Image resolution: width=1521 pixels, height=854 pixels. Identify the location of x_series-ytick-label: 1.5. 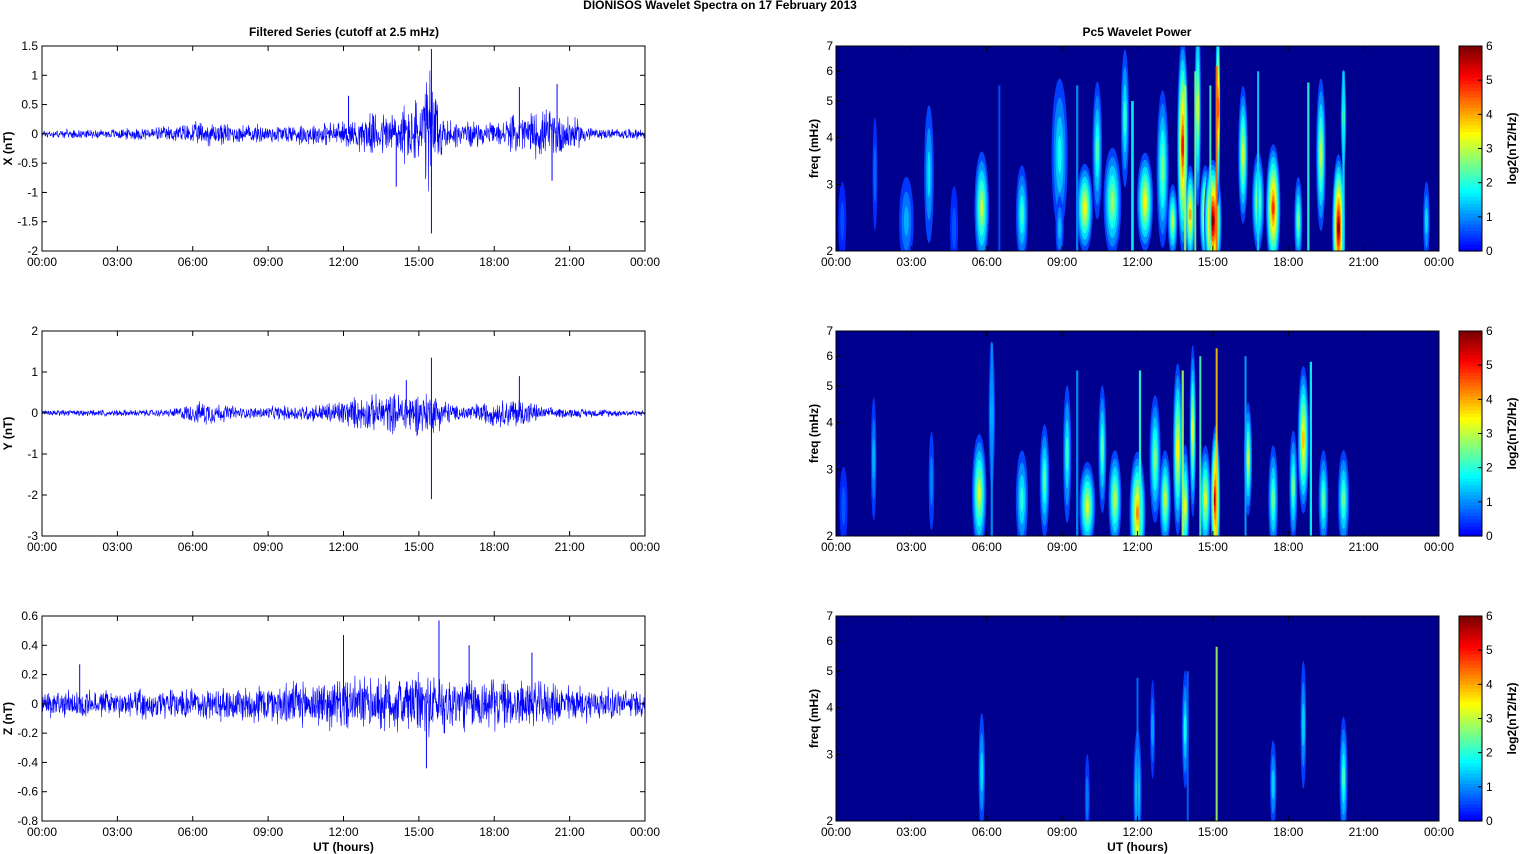
(29, 46).